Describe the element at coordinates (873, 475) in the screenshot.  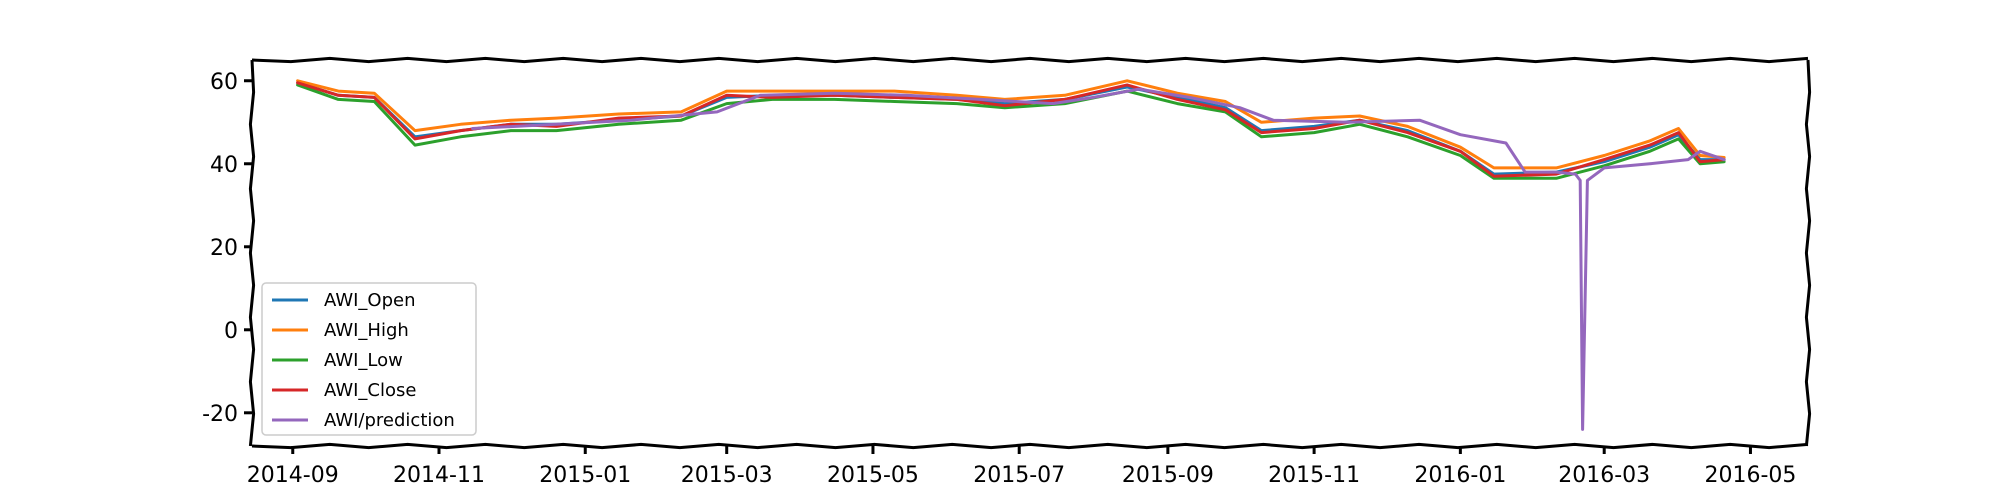
I see `x-tick-label-4: 2015-05` at that location.